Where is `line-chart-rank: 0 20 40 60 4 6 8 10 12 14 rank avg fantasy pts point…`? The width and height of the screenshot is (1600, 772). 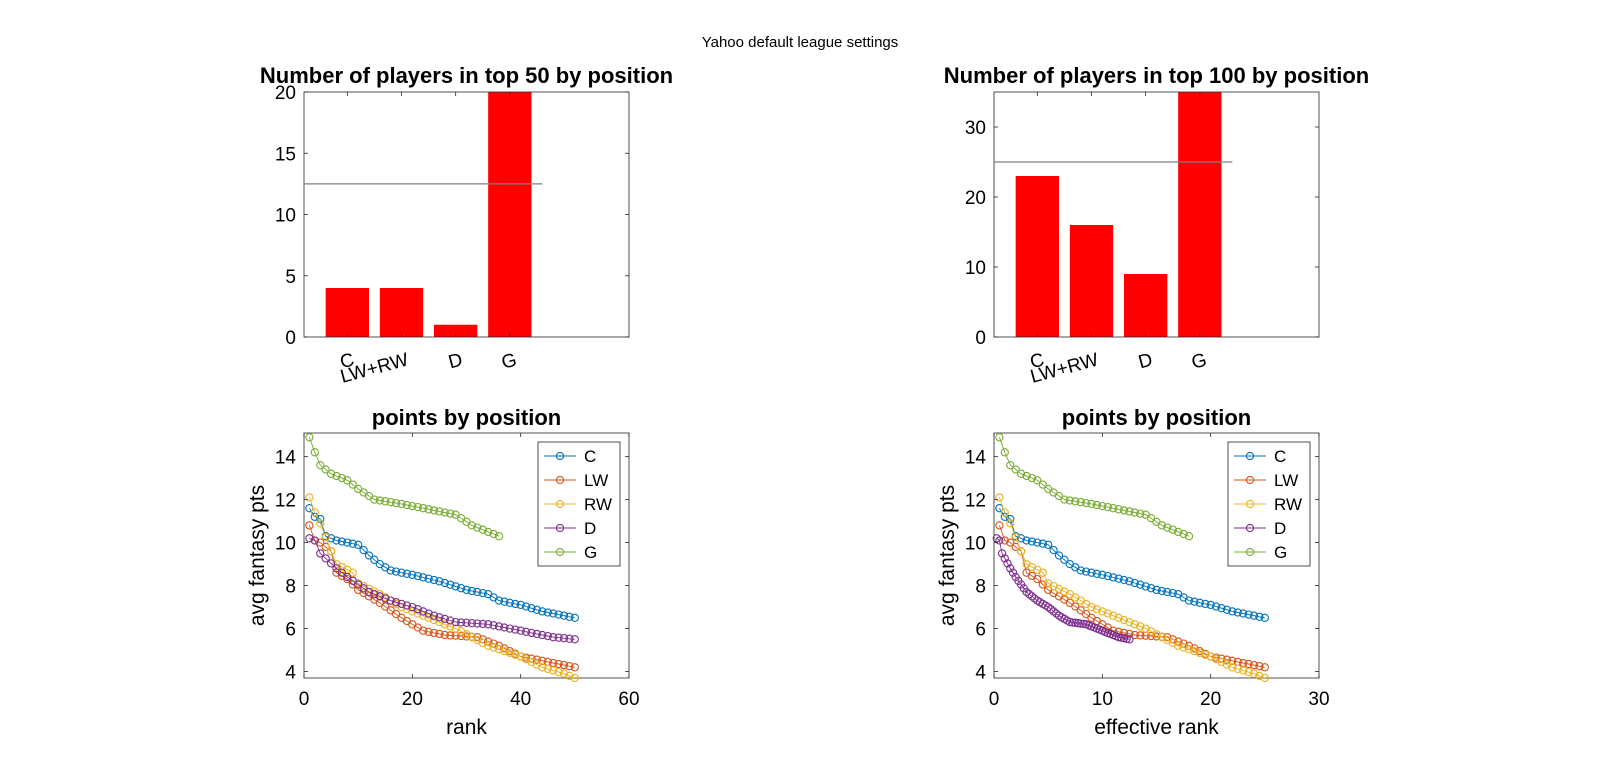 line-chart-rank: 0 20 40 60 4 6 8 10 12 14 rank avg fantasy pts point… is located at coordinates (443, 572).